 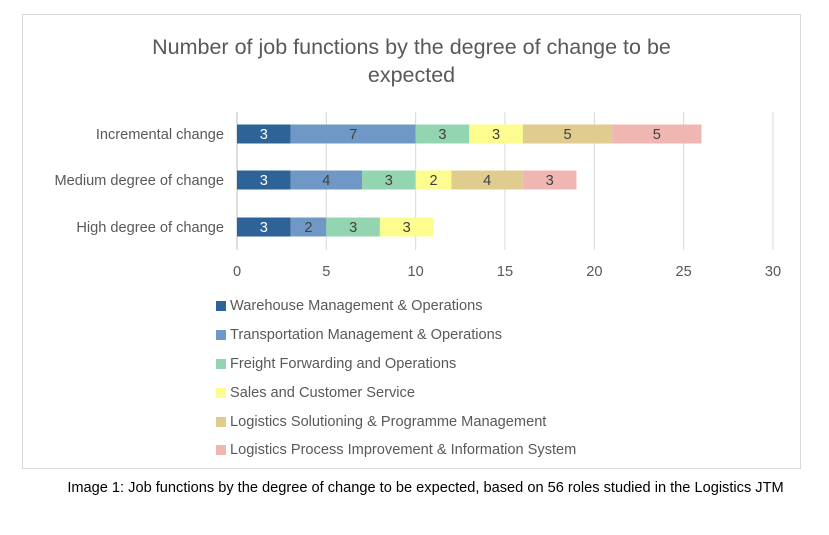 I want to click on data-label-1-series-0: 3, so click(x=264, y=181).